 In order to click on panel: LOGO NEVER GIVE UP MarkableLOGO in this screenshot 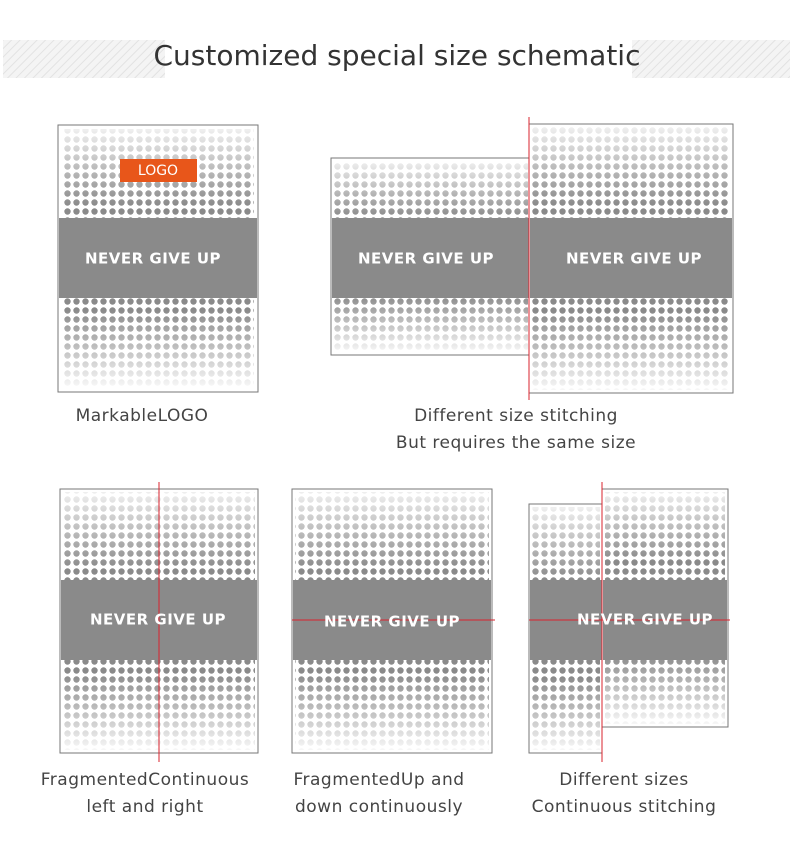, I will do `click(158, 275)`.